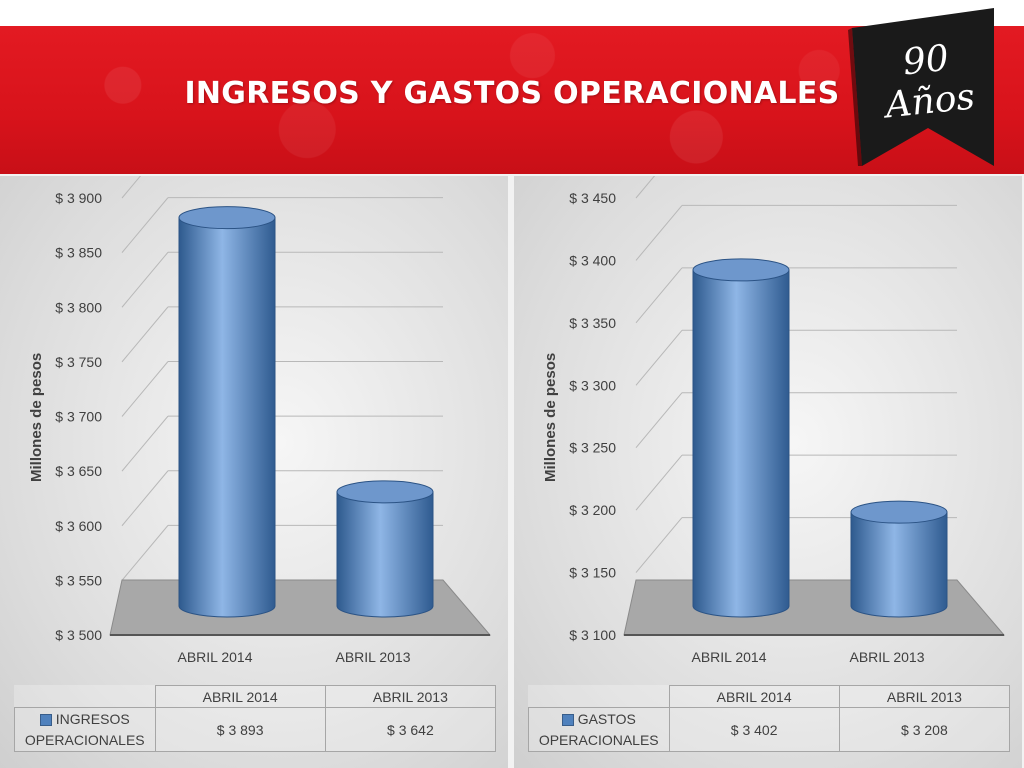 The width and height of the screenshot is (1024, 768). What do you see at coordinates (78, 307) in the screenshot?
I see `y-tick-label: $ 3 800` at bounding box center [78, 307].